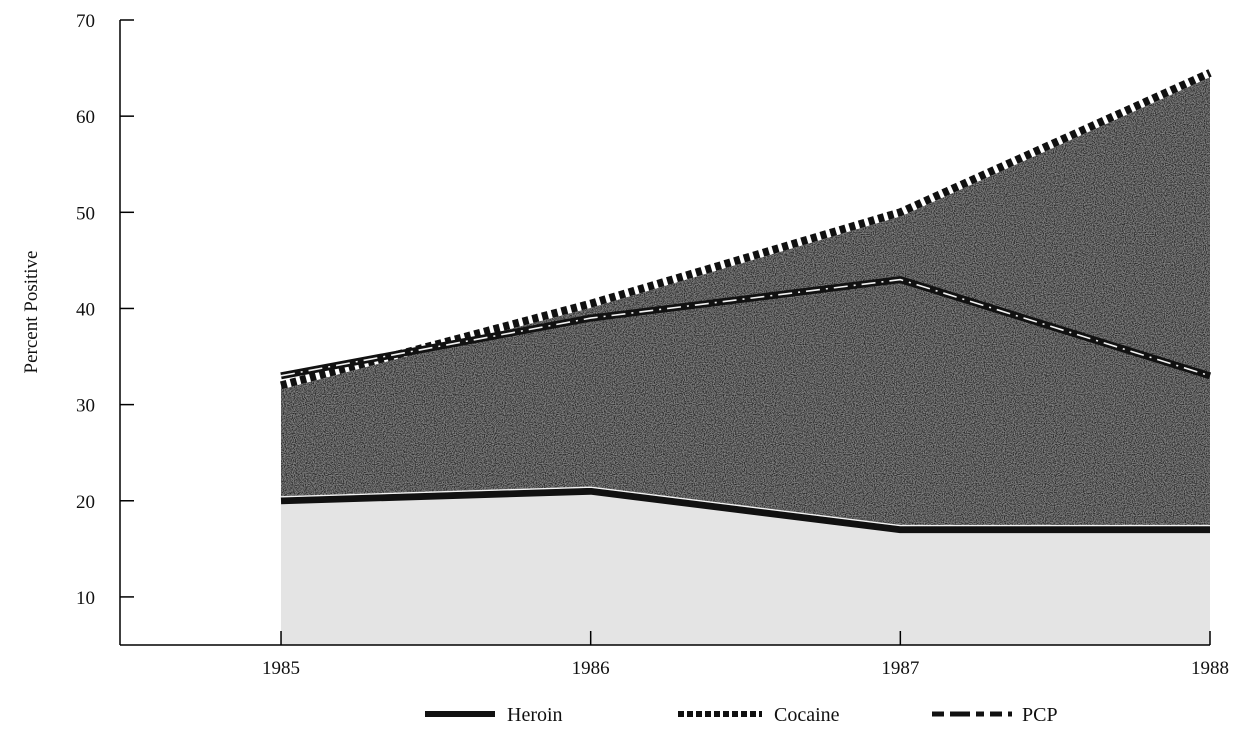 Image resolution: width=1244 pixels, height=734 pixels. I want to click on legend-item-heroin: Heroin, so click(494, 715).